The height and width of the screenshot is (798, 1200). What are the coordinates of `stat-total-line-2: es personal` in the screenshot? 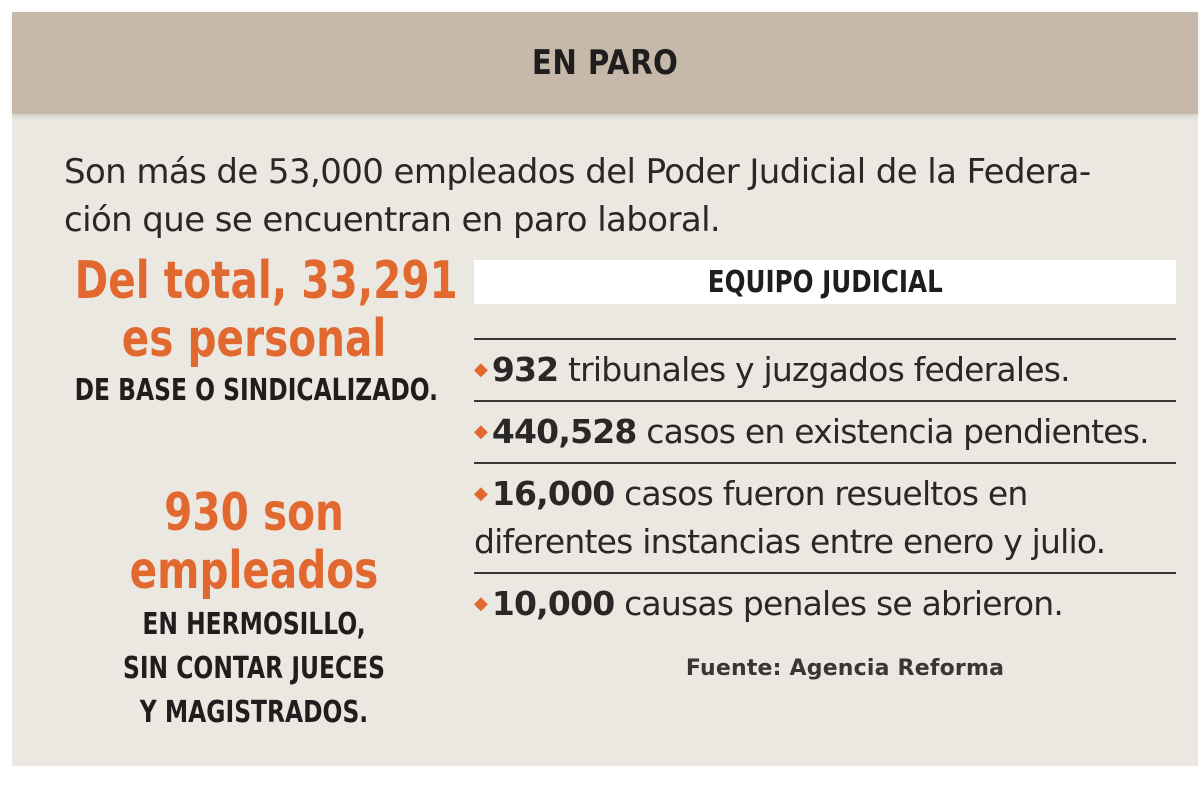 It's located at (254, 339).